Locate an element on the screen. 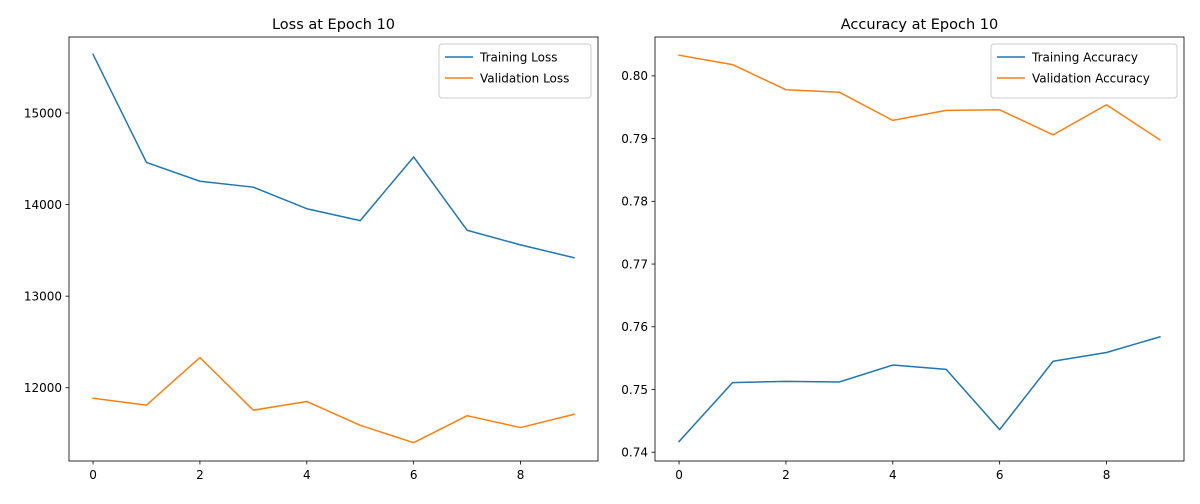 This screenshot has height=504, width=1200. legend: Training Accuracy Validation Accuracy is located at coordinates (1084, 71).